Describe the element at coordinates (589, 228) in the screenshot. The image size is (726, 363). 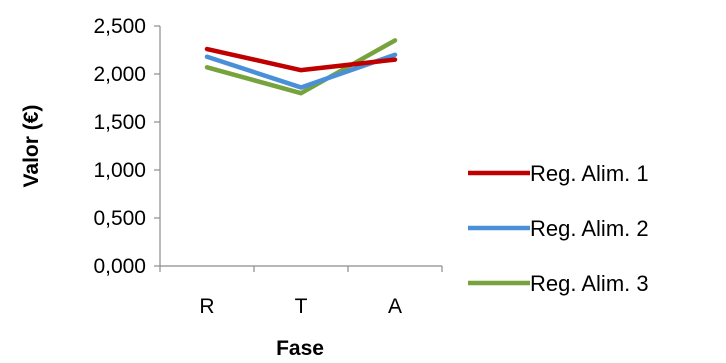
I see `legend-label-2: Reg. Alim. 2` at that location.